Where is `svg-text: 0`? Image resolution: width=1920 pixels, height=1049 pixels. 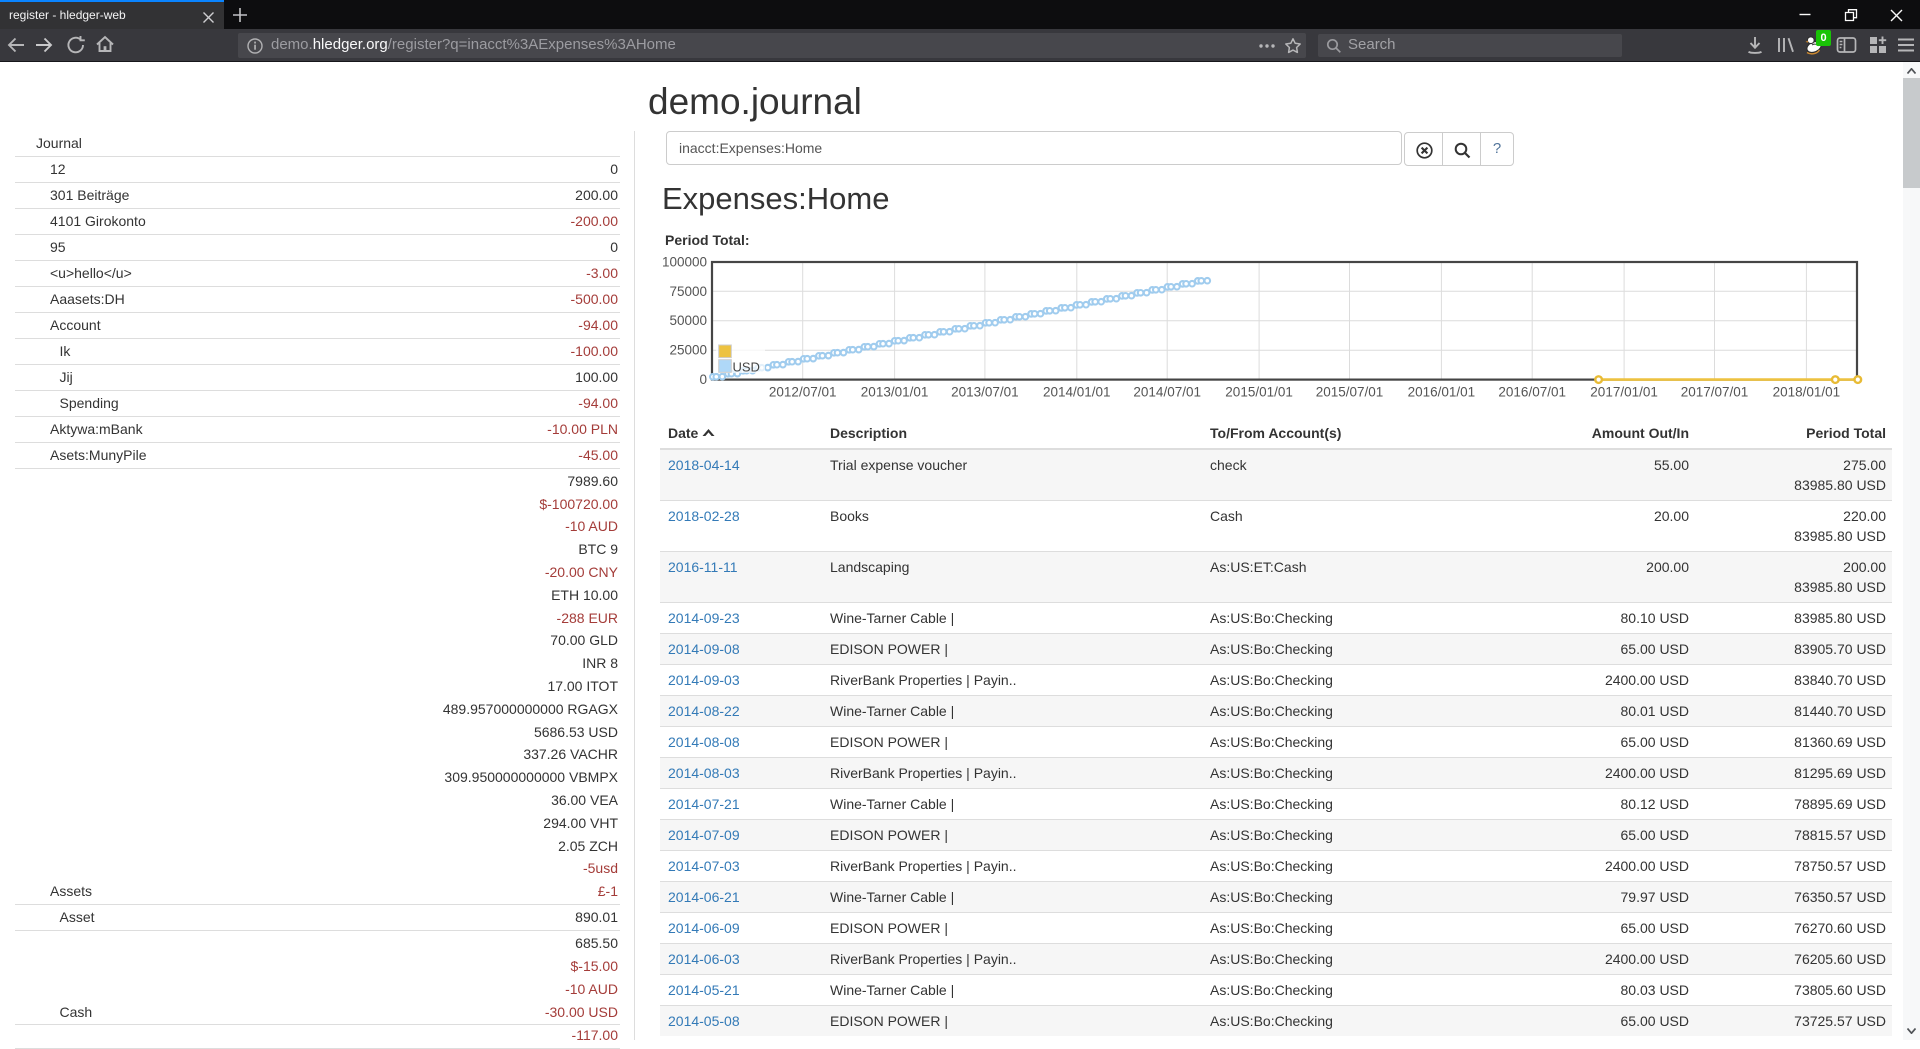
svg-text: 0 is located at coordinates (703, 379).